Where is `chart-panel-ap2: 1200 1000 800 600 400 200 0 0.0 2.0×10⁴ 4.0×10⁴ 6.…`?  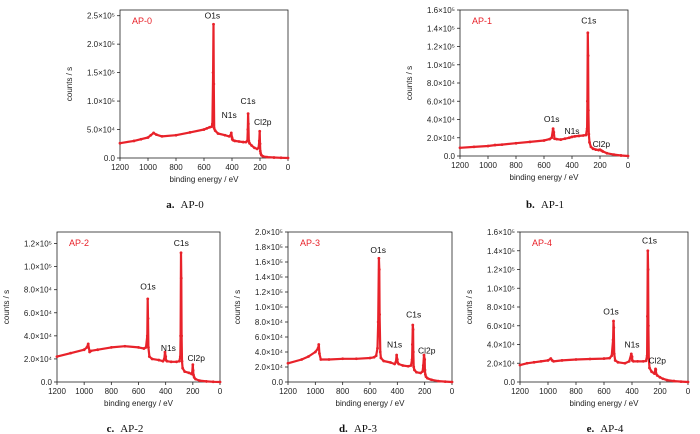 chart-panel-ap2: 1200 1000 800 600 400 200 0 0.0 2.0×10⁴ 4.0×10⁴ 6.… is located at coordinates (112, 332).